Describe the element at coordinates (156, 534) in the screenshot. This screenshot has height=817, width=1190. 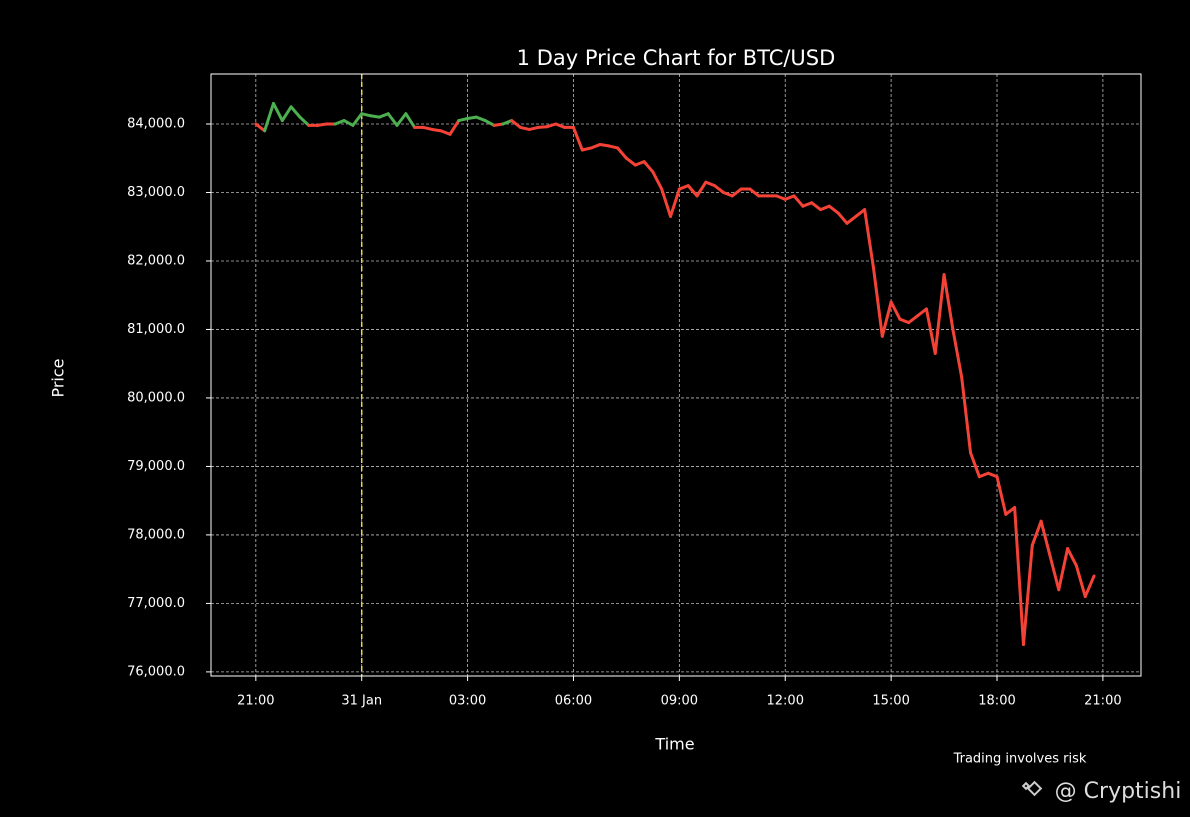
I see `y-tick-label: 78,000.0` at that location.